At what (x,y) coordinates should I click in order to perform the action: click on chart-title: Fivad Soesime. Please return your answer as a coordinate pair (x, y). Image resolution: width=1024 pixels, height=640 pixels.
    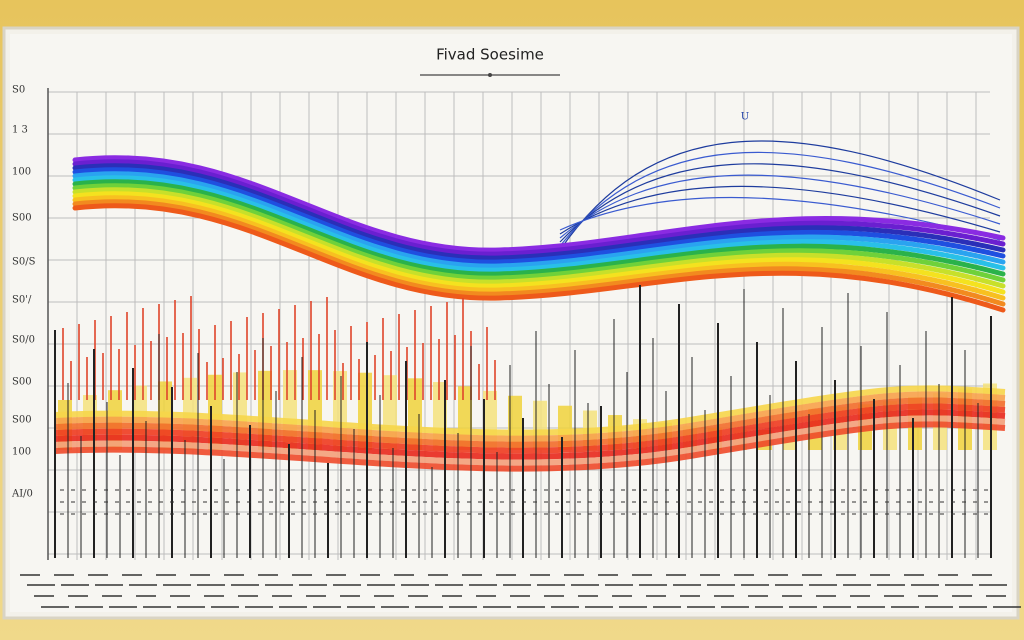
    Looking at the image, I should click on (490, 55).